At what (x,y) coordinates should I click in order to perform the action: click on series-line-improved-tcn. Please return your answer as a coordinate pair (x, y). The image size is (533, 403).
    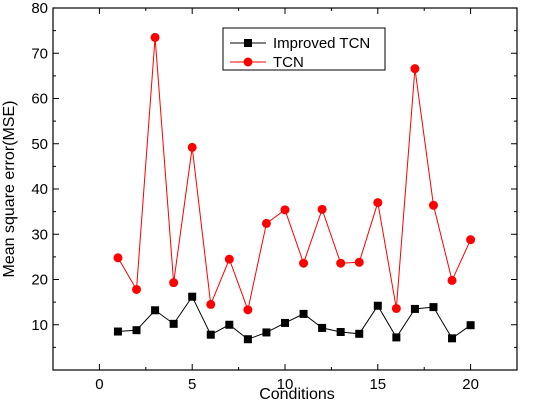
    Looking at the image, I should click on (294, 317).